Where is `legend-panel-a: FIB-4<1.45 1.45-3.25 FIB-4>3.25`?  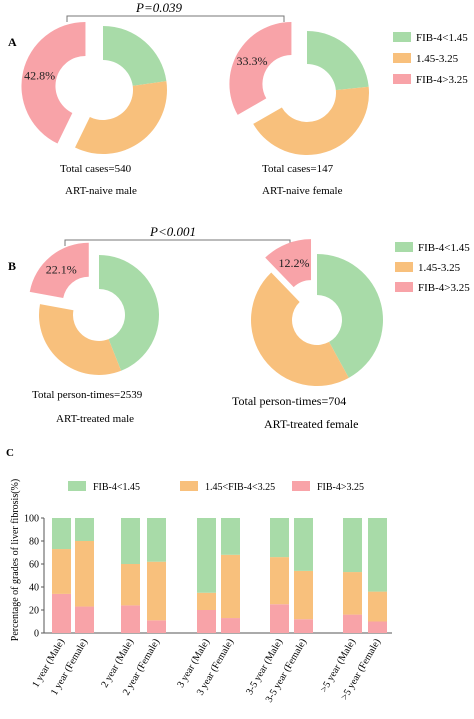
legend-panel-a: FIB-4<1.45 1.45-3.25 FIB-4>3.25 is located at coordinates (430, 59).